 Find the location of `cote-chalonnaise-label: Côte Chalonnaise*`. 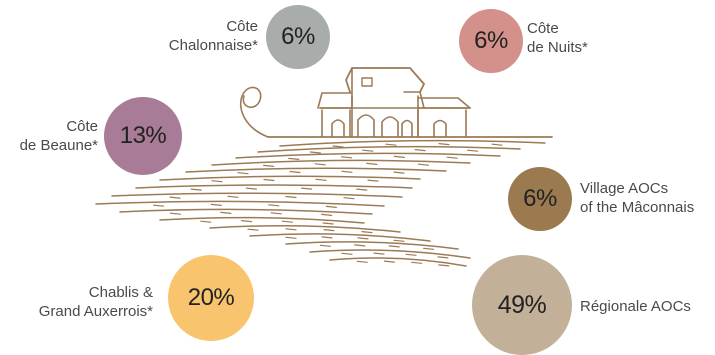

cote-chalonnaise-label: Côte Chalonnaise* is located at coordinates (213, 36).